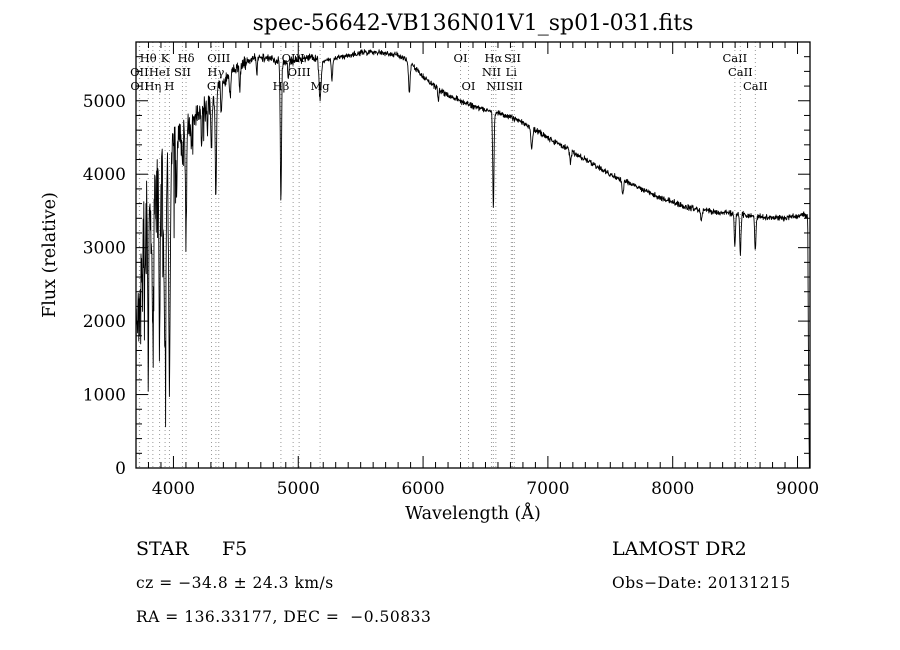 The height and width of the screenshot is (650, 900). What do you see at coordinates (104, 249) in the screenshot?
I see `y-tick-label: 3000` at bounding box center [104, 249].